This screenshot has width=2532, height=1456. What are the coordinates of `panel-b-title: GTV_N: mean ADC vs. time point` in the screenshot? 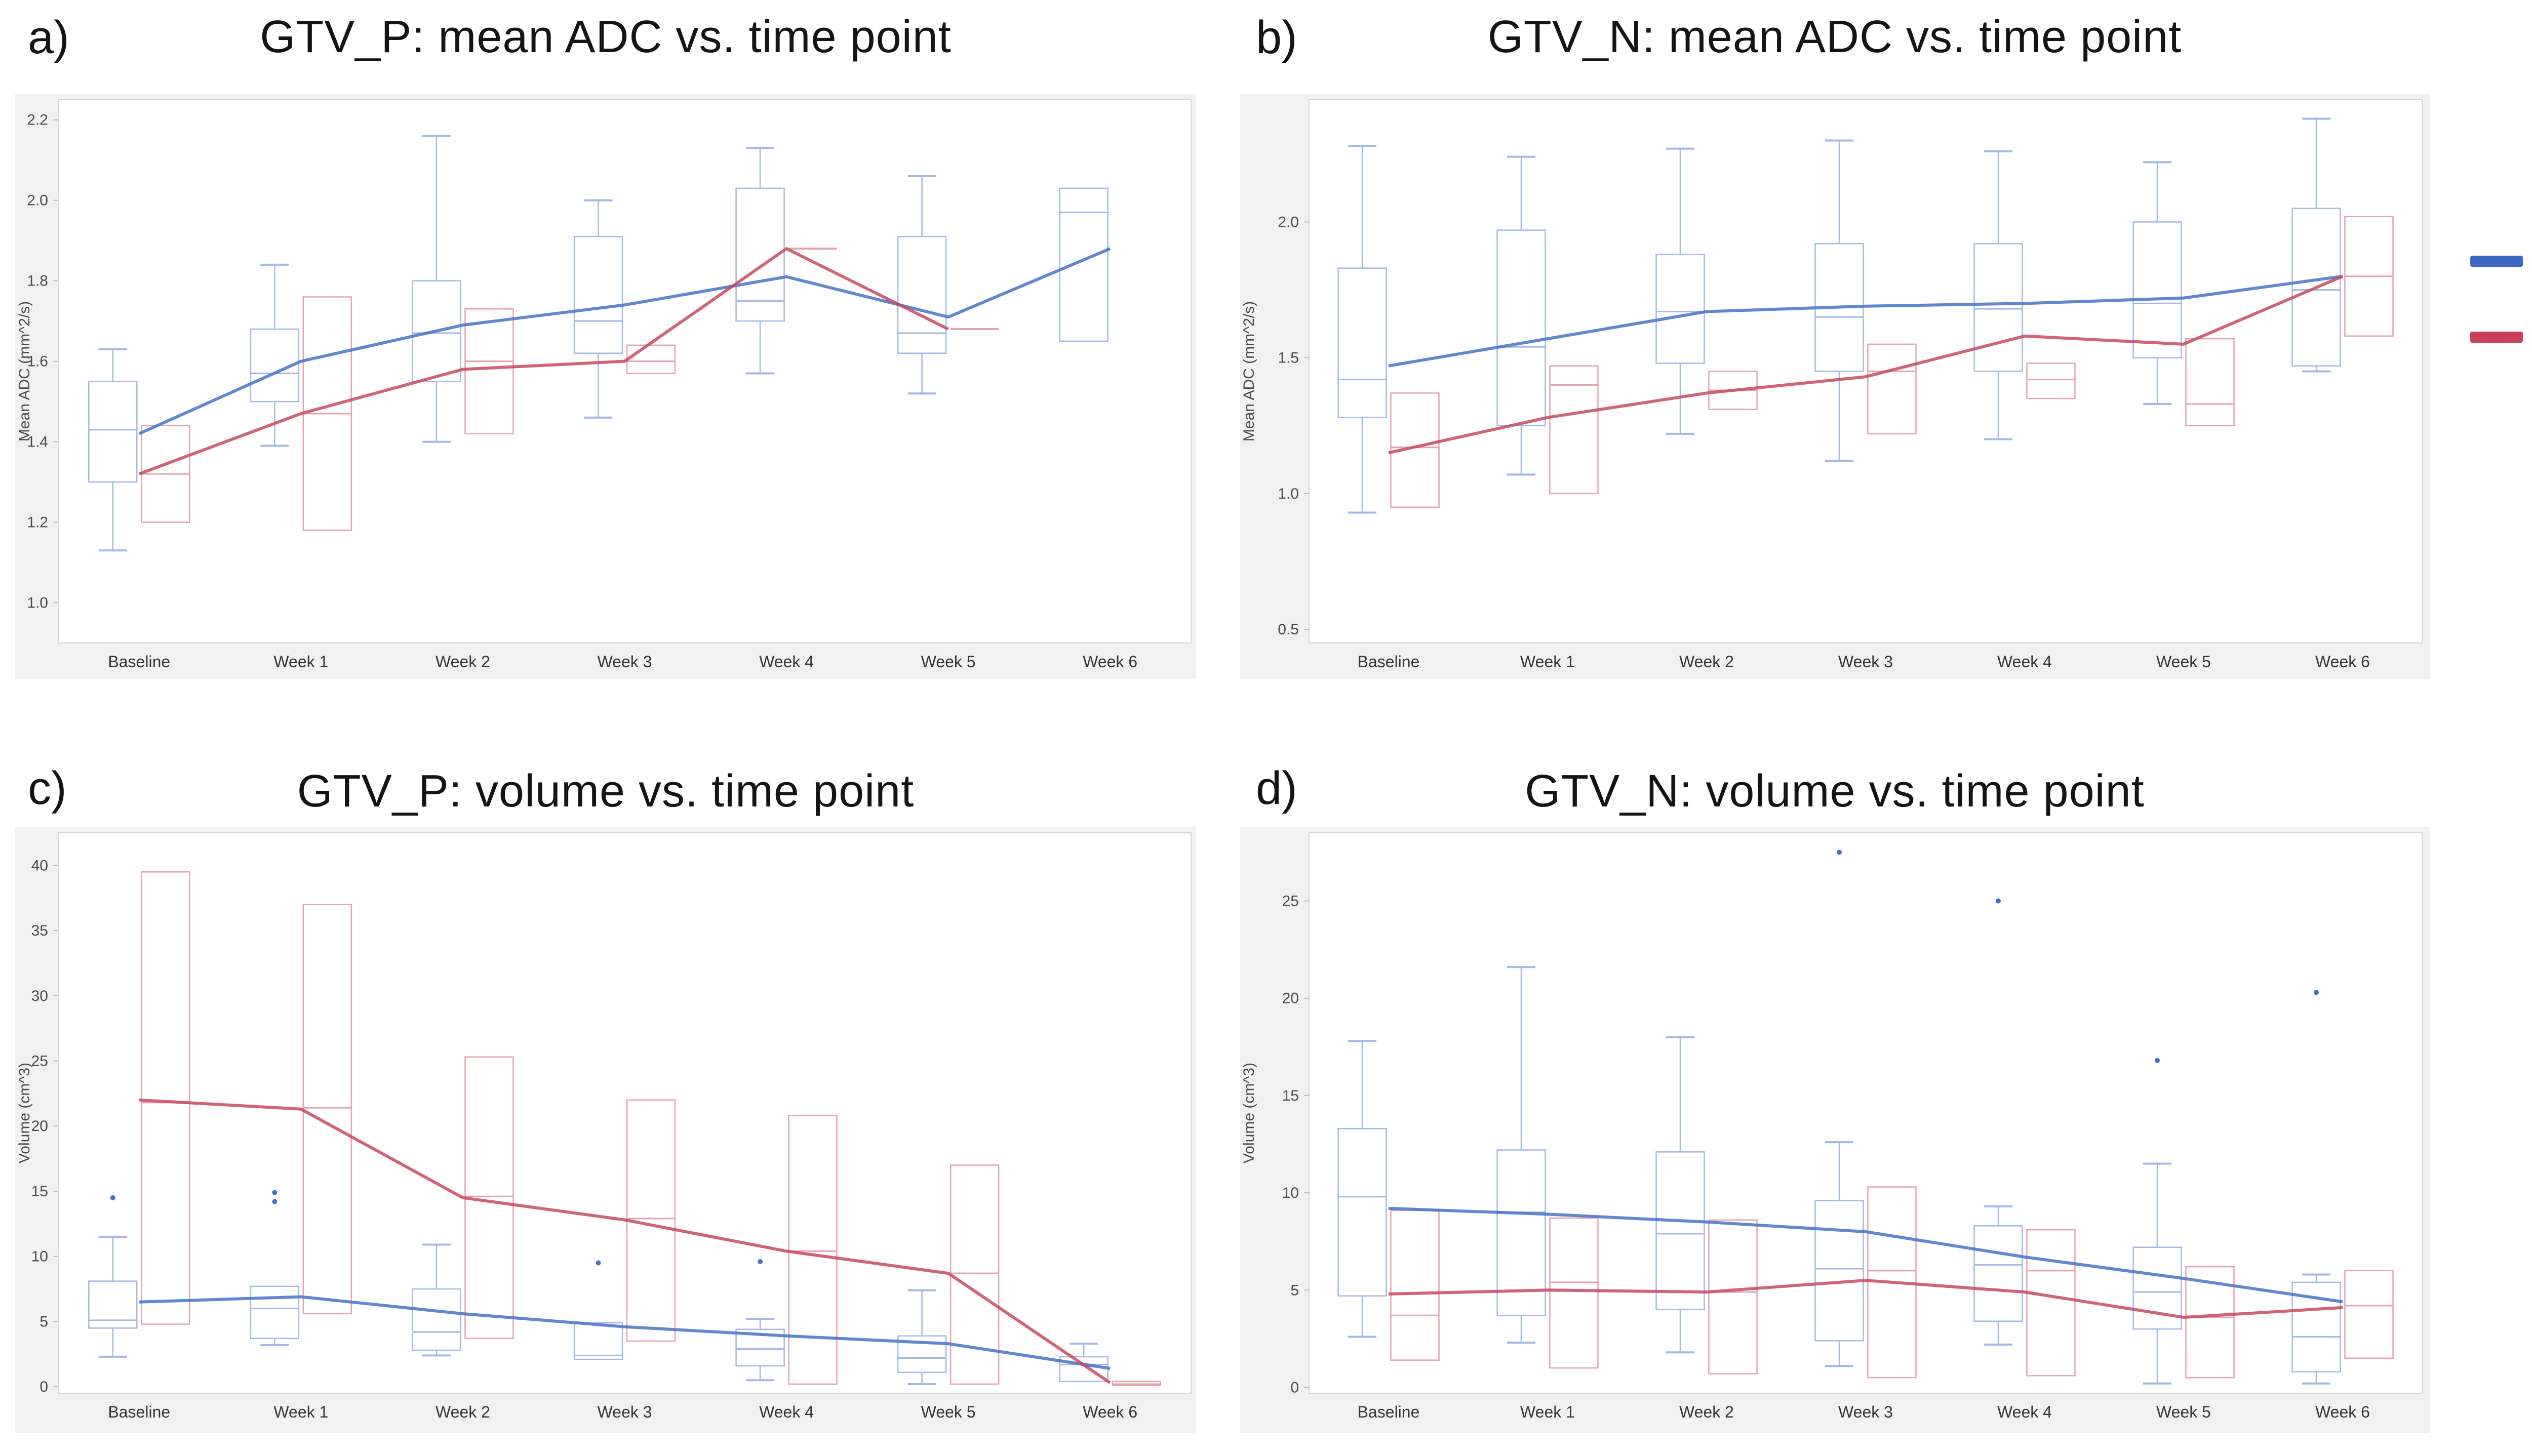 It's located at (1834, 37).